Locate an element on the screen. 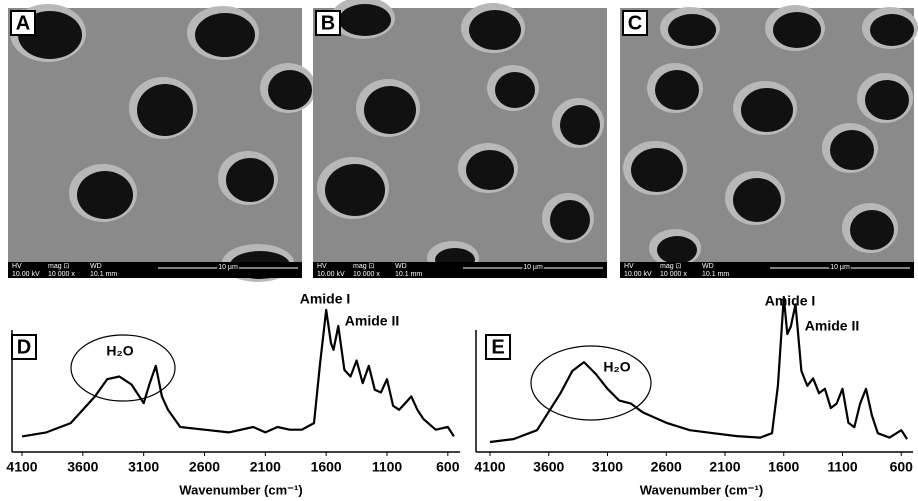  panel-label: C is located at coordinates (635, 23).